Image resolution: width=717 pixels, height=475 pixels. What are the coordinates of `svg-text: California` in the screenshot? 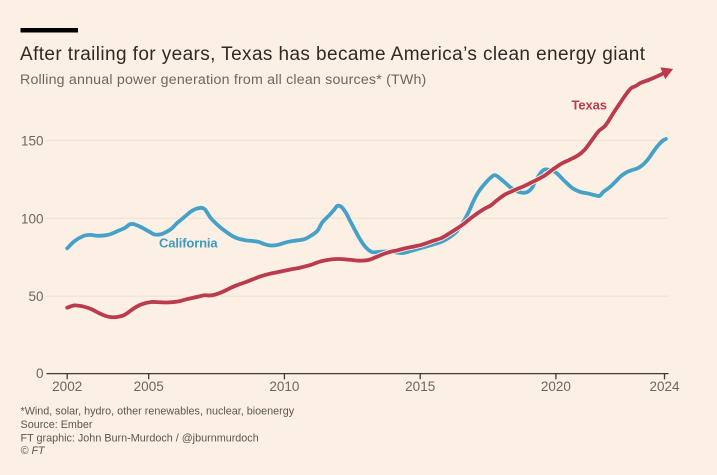 It's located at (188, 243).